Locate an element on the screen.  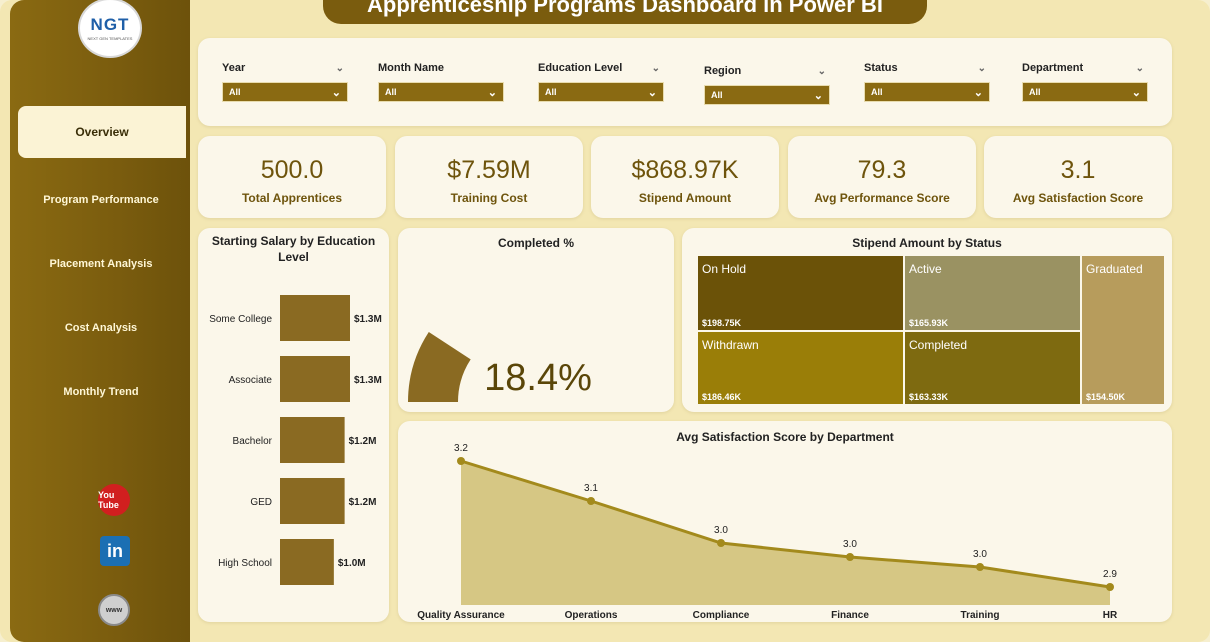
year-select: All ⌄ is located at coordinates (285, 92).